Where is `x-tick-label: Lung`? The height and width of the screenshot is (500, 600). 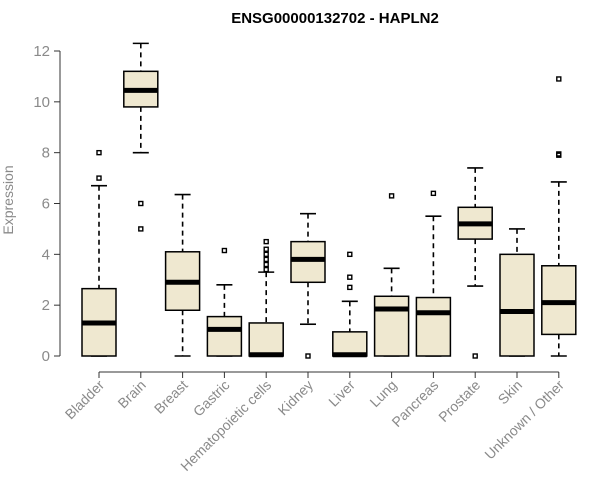 x-tick-label: Lung is located at coordinates (382, 393).